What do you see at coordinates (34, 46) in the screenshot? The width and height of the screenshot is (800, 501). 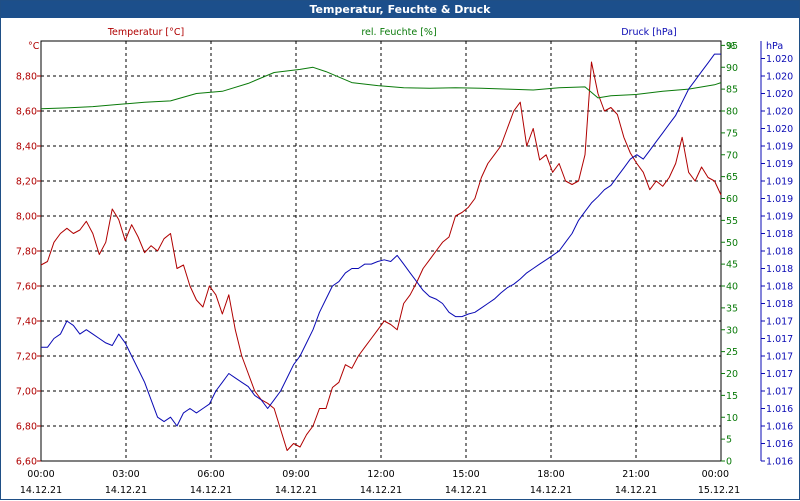 I see `temperature-unit: °C` at bounding box center [34, 46].